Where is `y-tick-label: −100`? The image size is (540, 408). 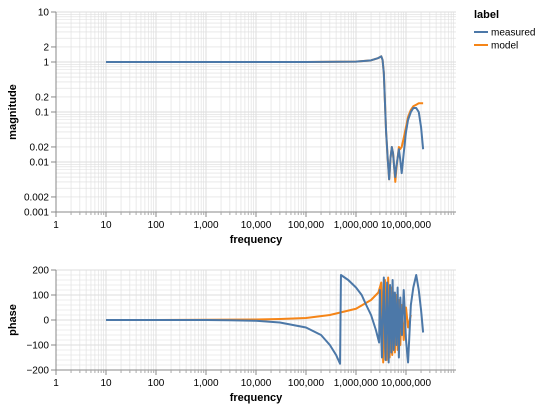 y-tick-label: −100 is located at coordinates (37, 346).